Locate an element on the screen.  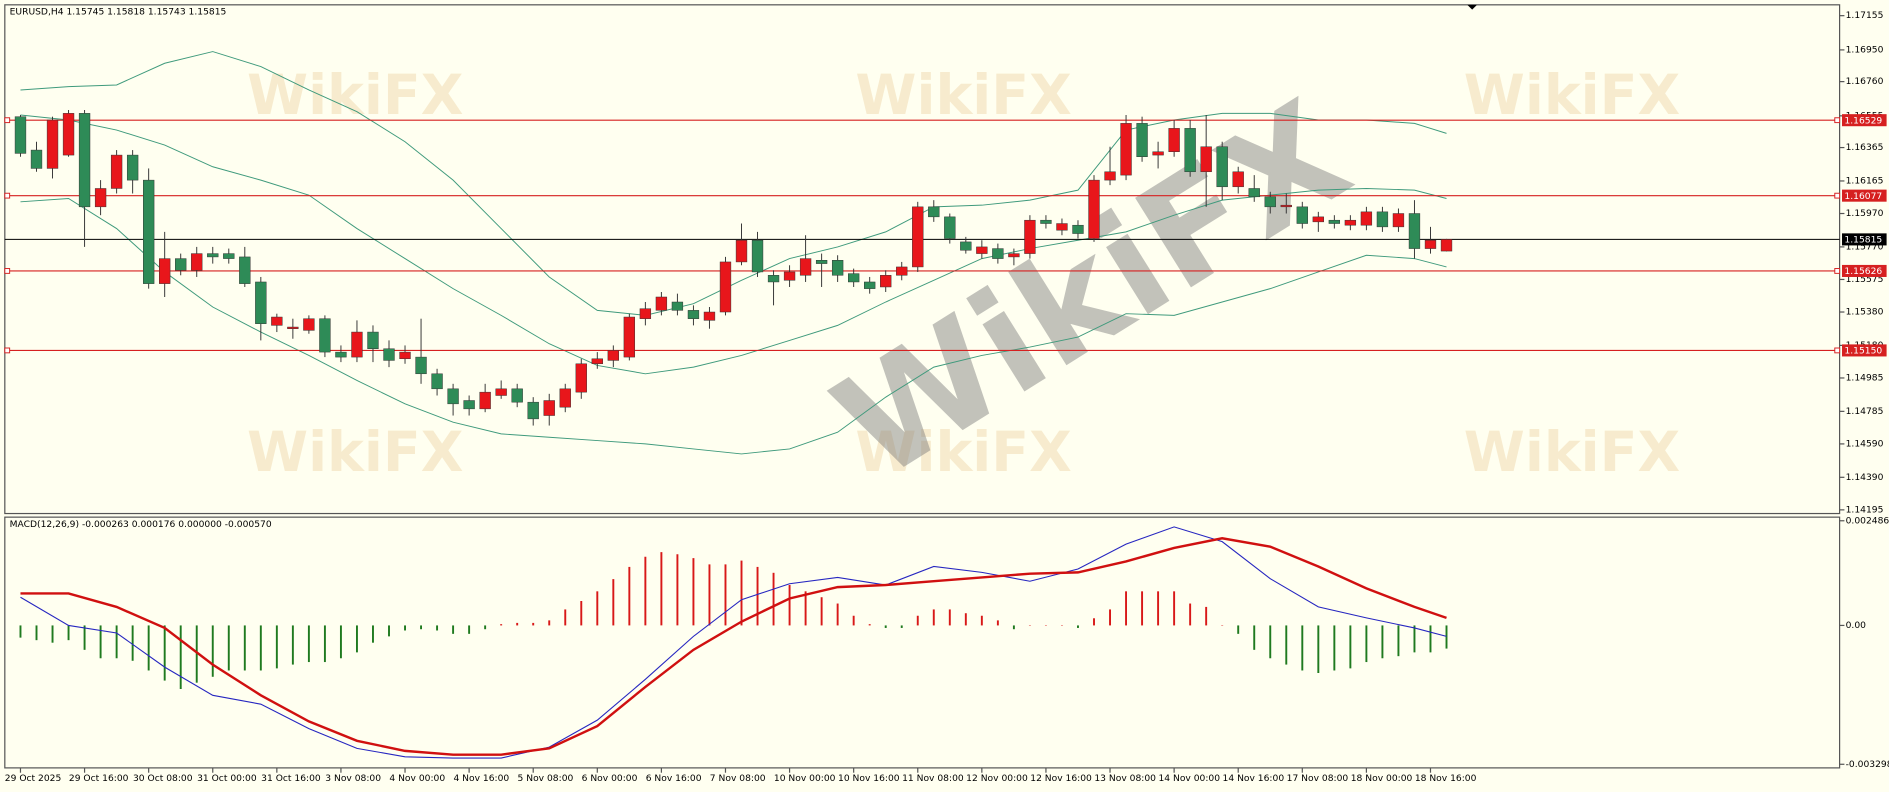
current-price-box is located at coordinates (1864, 239).